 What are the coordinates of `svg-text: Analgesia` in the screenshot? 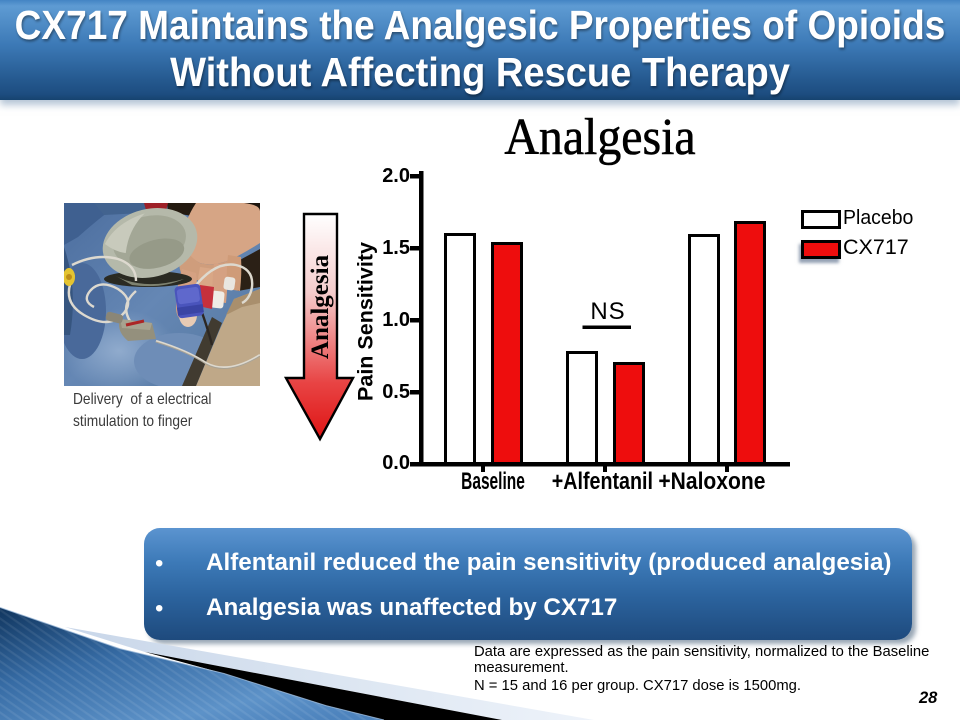 It's located at (320, 306).